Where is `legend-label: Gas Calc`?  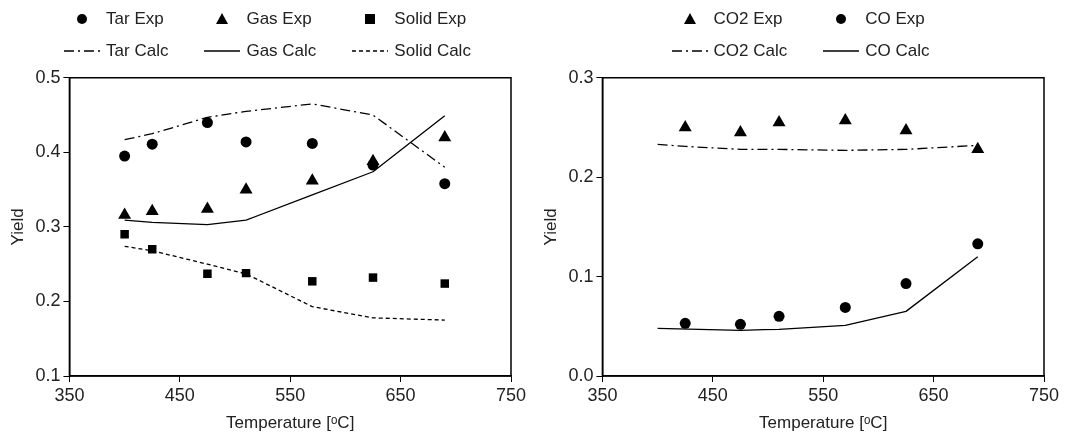 legend-label: Gas Calc is located at coordinates (281, 51).